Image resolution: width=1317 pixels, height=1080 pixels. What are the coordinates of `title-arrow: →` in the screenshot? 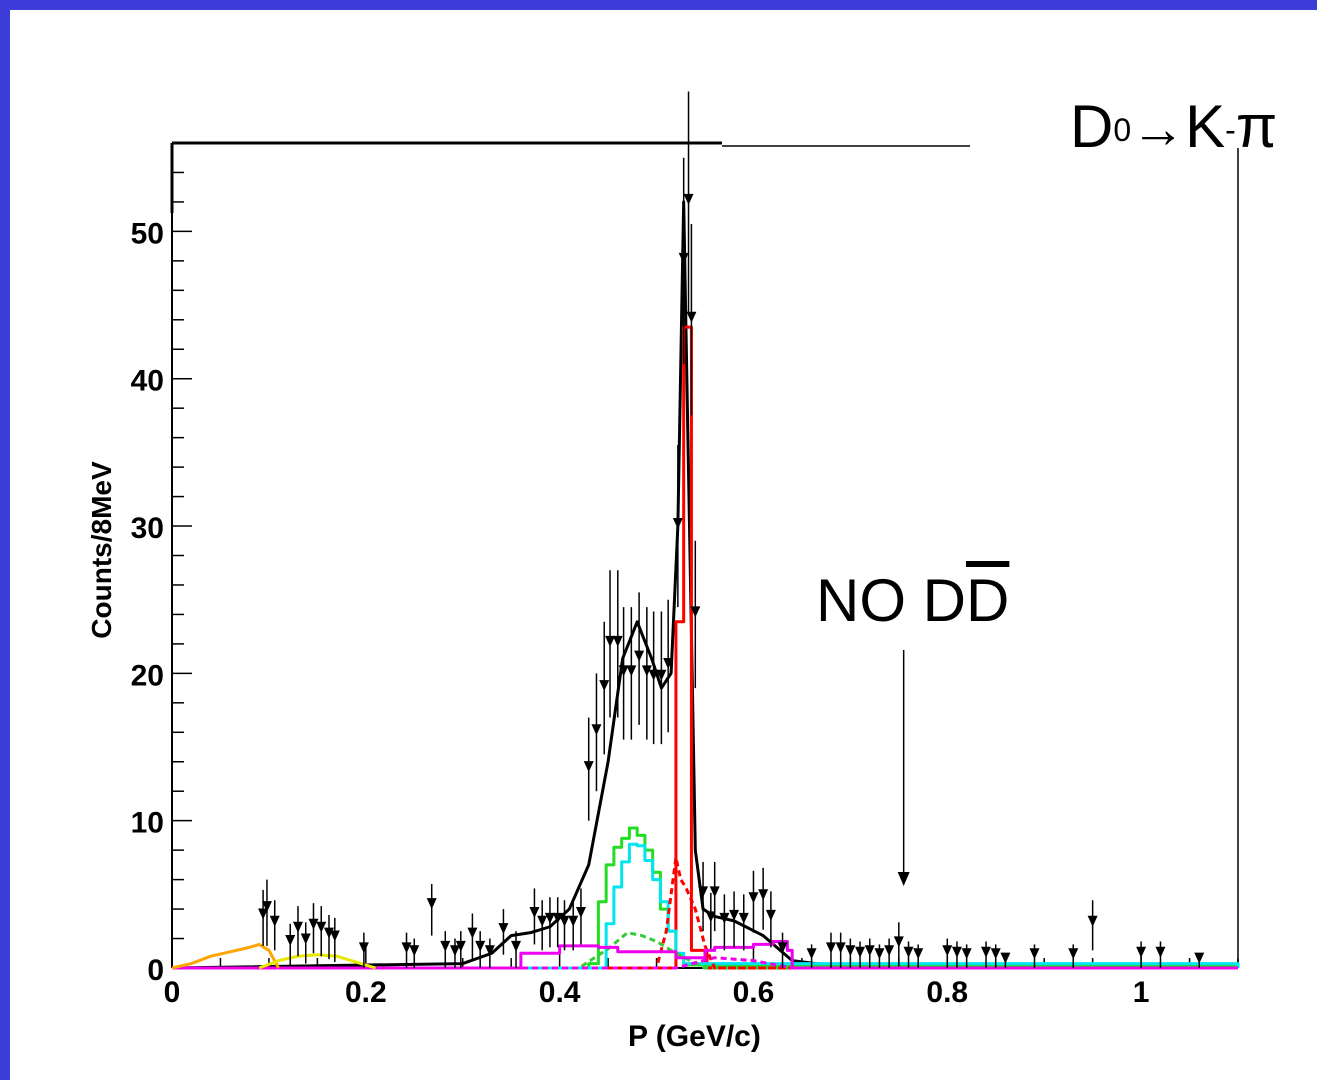 It's located at (1158, 129).